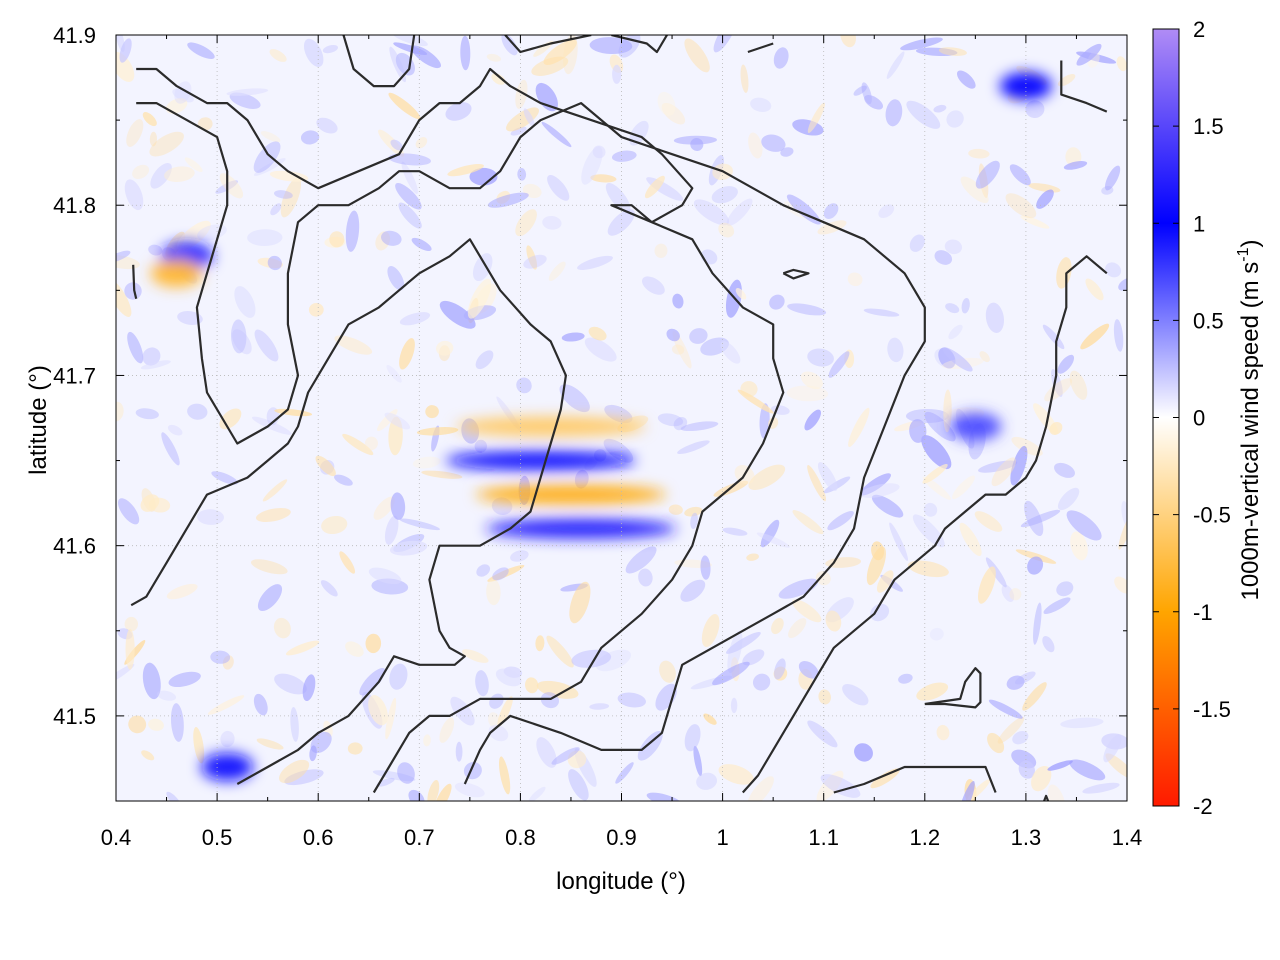 The height and width of the screenshot is (960, 1280). Describe the element at coordinates (318, 837) in the screenshot. I see `x-tick-label: 0.6` at that location.